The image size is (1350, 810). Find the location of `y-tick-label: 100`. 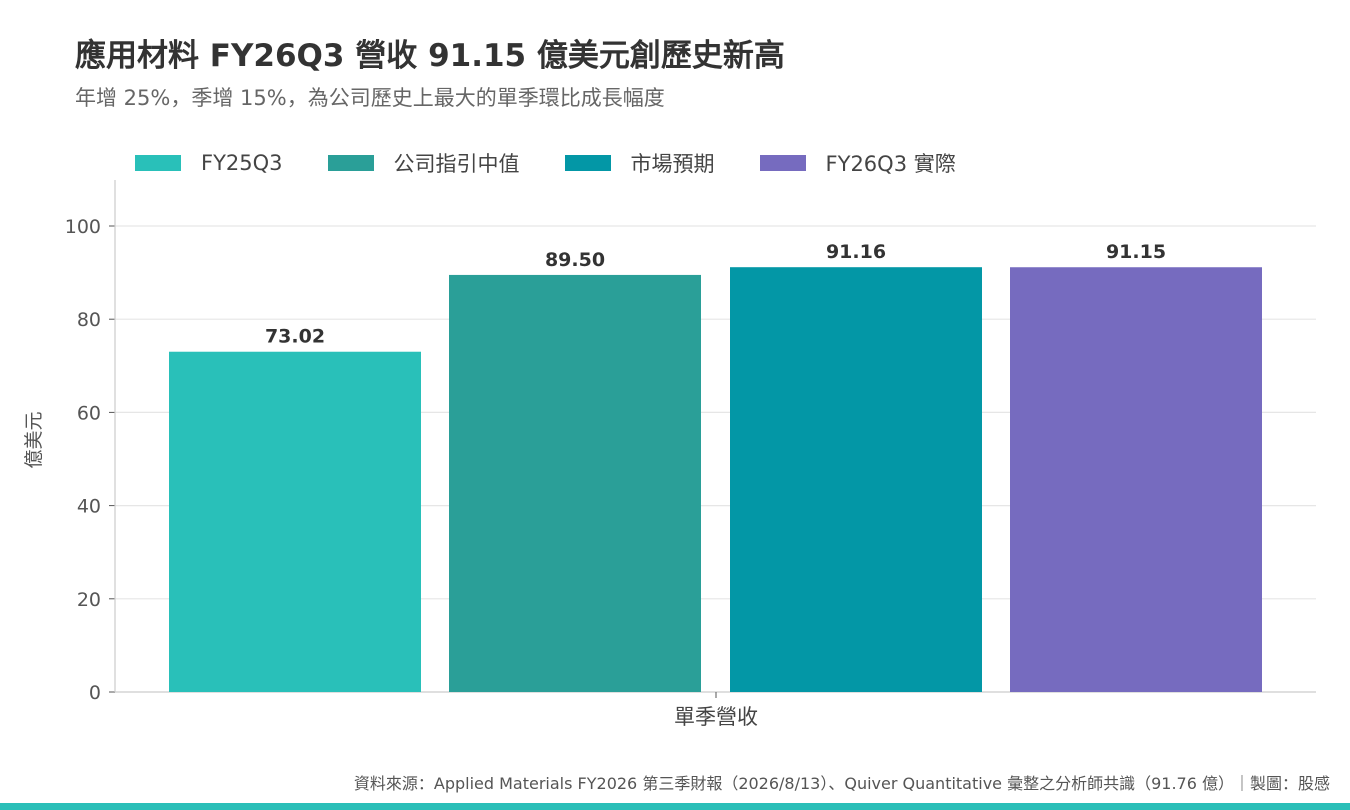

y-tick-label: 100 is located at coordinates (83, 227).